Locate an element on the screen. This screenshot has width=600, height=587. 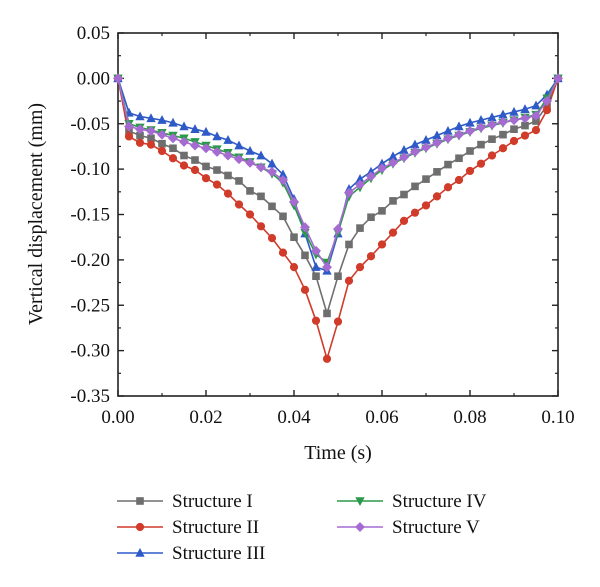
x-tick-label: 0.04 is located at coordinates (294, 417).